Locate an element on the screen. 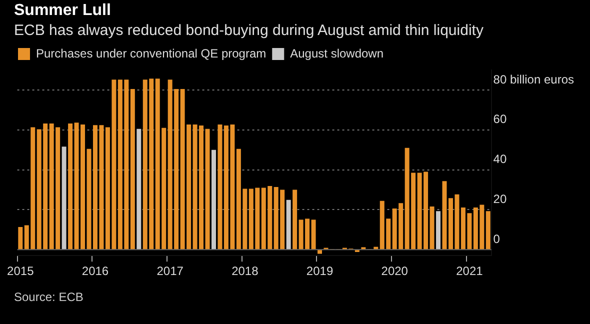 The height and width of the screenshot is (324, 590). y-tick-label: 40 is located at coordinates (500, 159).